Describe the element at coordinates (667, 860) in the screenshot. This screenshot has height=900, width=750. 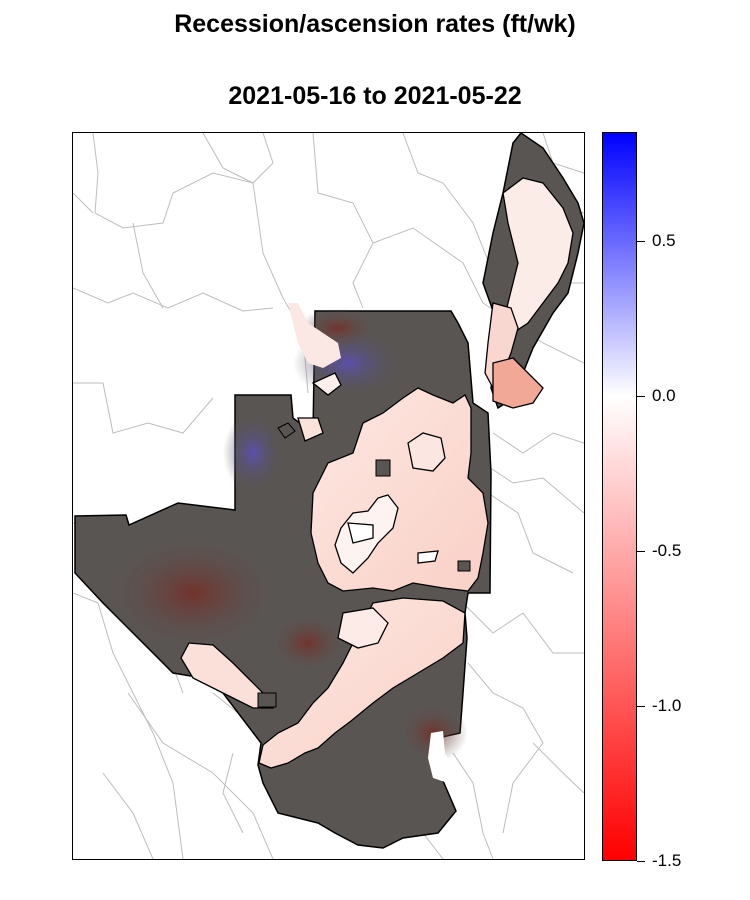
I see `legend-tick-label: -1.5` at that location.